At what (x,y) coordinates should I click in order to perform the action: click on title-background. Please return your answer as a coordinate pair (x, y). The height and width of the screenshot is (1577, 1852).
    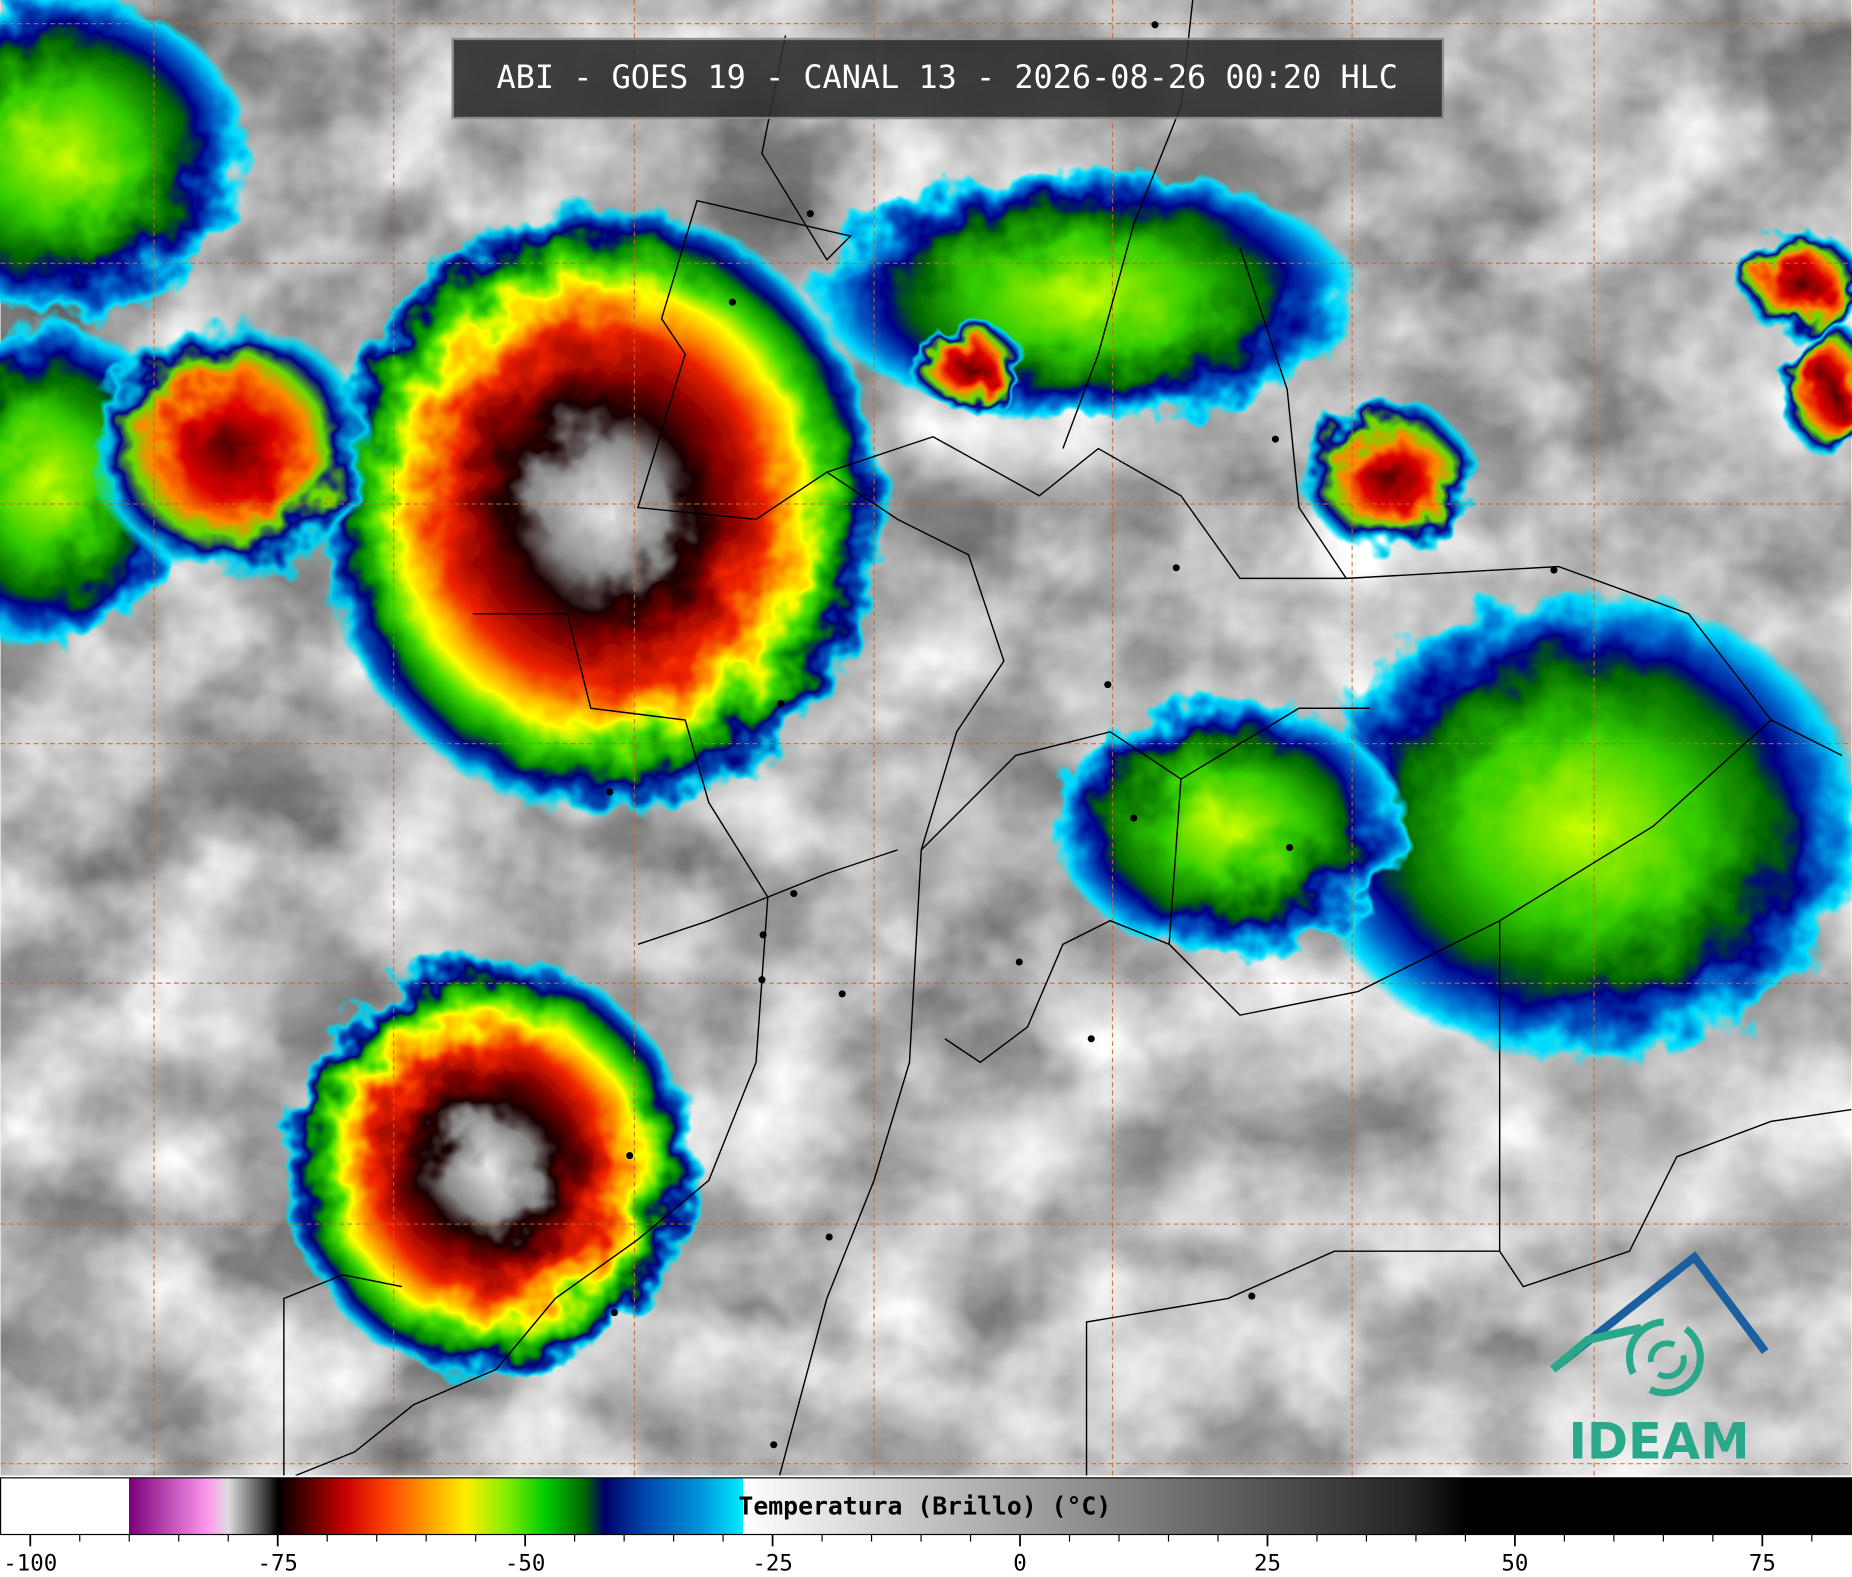
    Looking at the image, I should click on (948, 78).